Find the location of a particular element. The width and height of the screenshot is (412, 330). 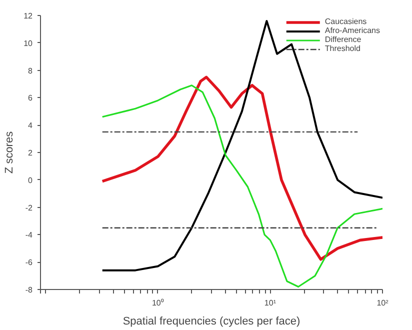

y-tick-label: 4 is located at coordinates (31, 125).